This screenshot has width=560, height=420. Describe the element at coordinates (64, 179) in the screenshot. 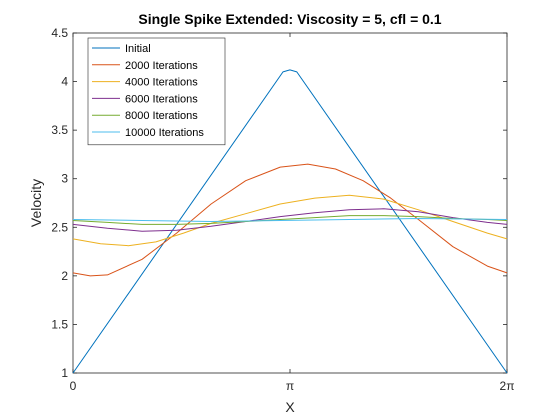

I see `y-tick-label: 3` at that location.